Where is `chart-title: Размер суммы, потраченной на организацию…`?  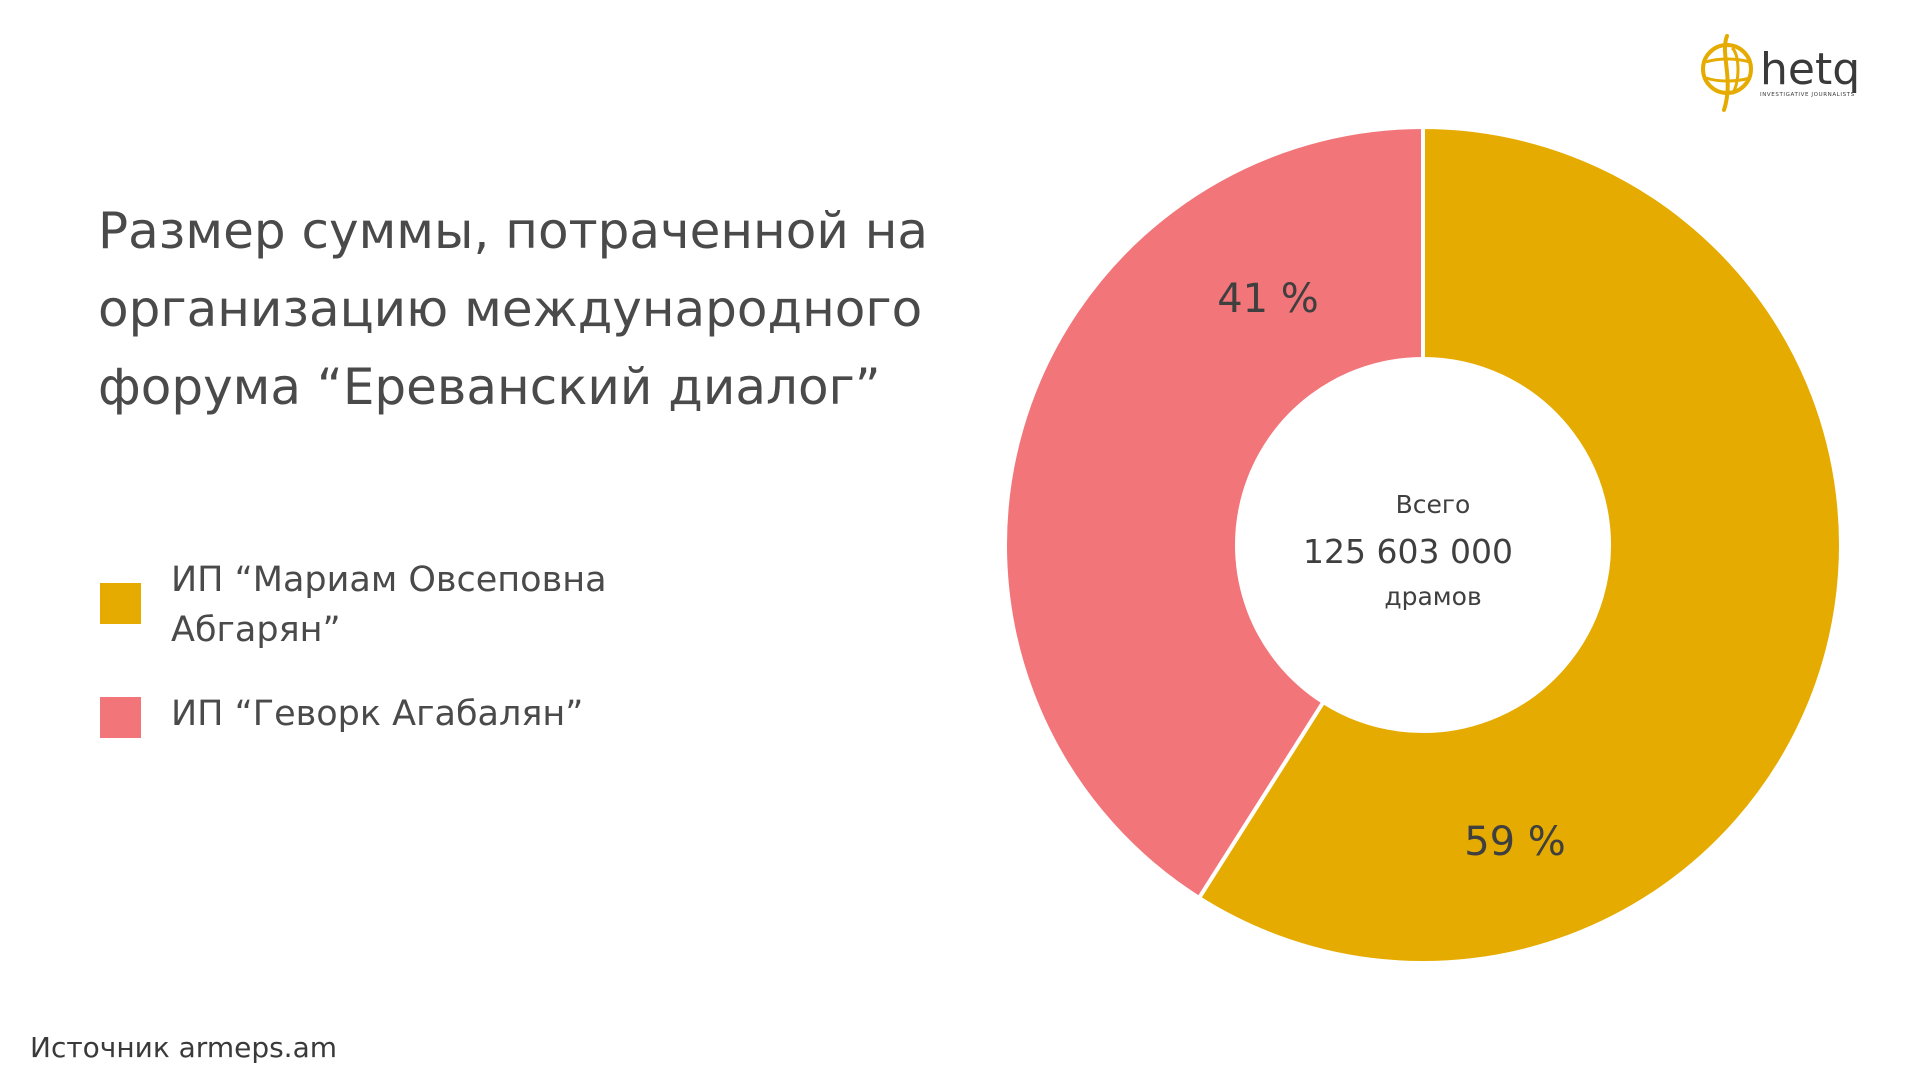 chart-title: Размер суммы, потраченной на организацию… is located at coordinates (513, 309).